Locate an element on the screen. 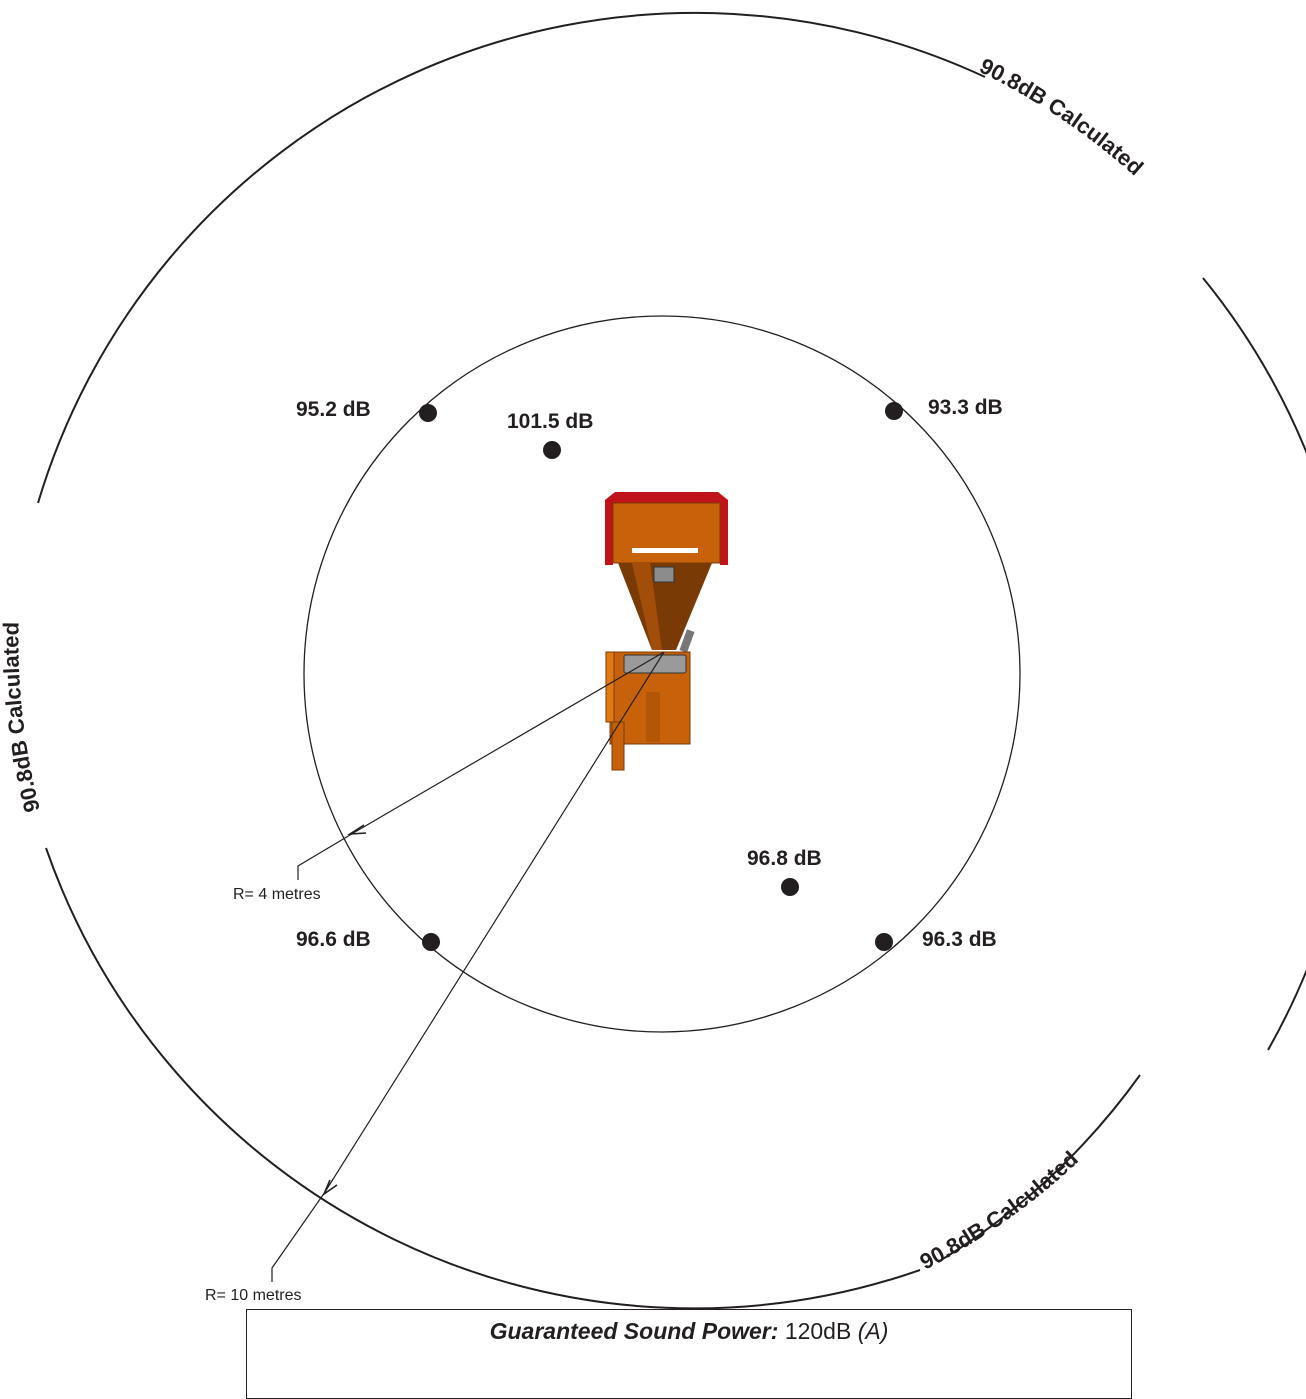  radius-pointers is located at coordinates (468, 966).